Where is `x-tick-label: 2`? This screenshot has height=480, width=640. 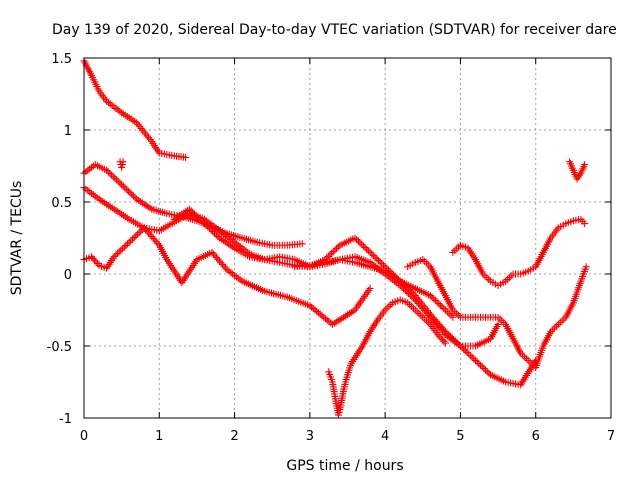
x-tick-label: 2 is located at coordinates (234, 436).